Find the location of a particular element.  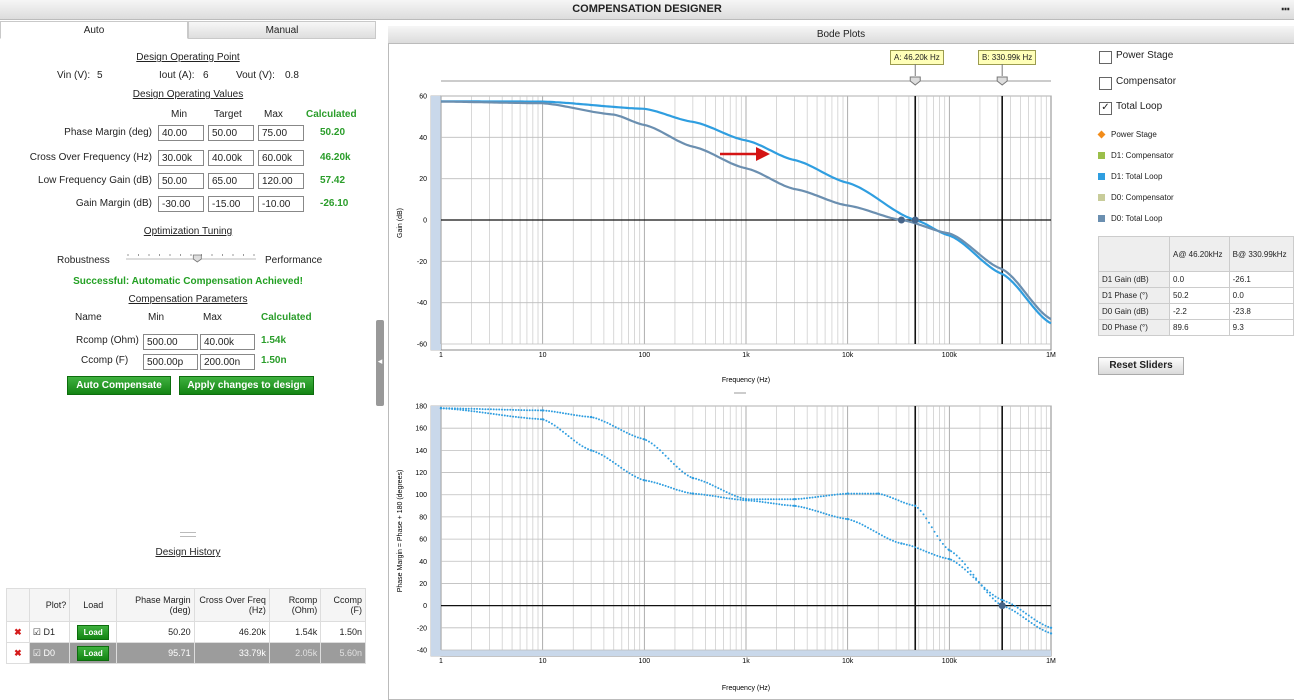

rcomp-min-input: 500.00 is located at coordinates (170, 342).